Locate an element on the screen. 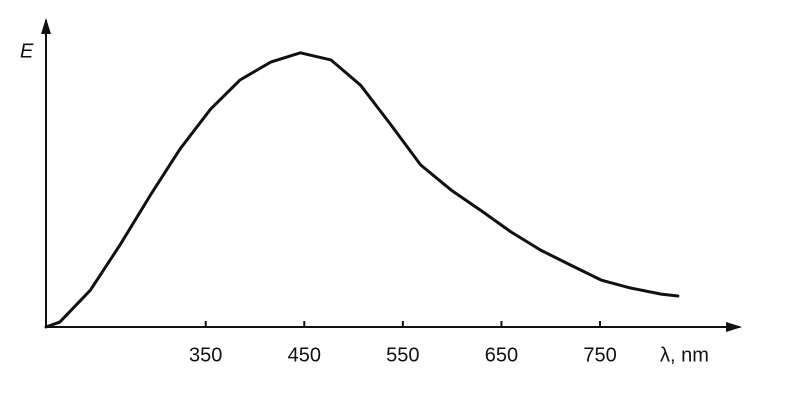 The height and width of the screenshot is (400, 798). x-tick-label: 450 is located at coordinates (304, 355).